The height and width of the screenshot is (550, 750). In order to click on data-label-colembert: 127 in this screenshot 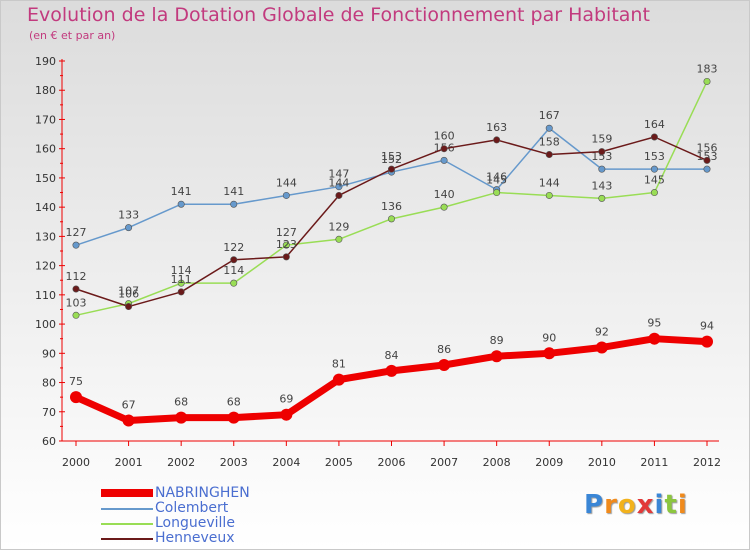, I will do `click(76, 232)`.